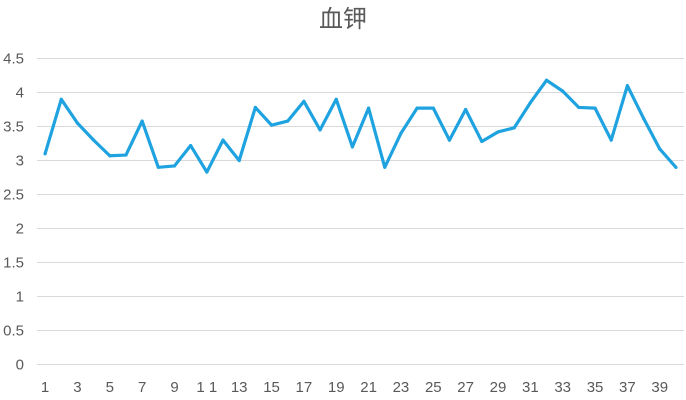 This screenshot has height=400, width=686. I want to click on y-tick-label: 2.5, so click(13, 195).